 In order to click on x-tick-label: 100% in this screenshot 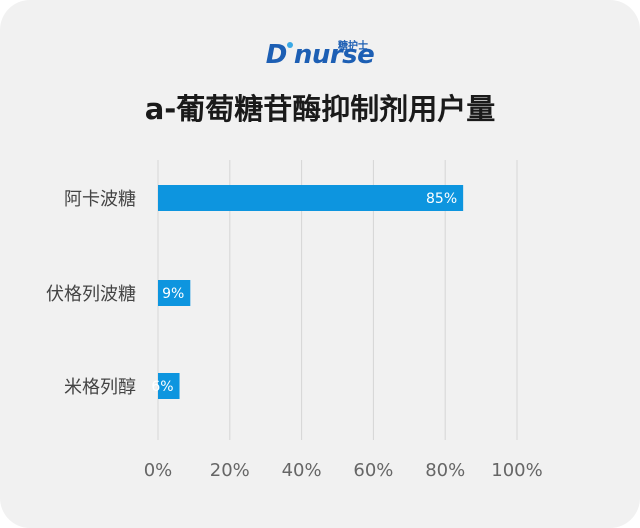, I will do `click(516, 470)`.